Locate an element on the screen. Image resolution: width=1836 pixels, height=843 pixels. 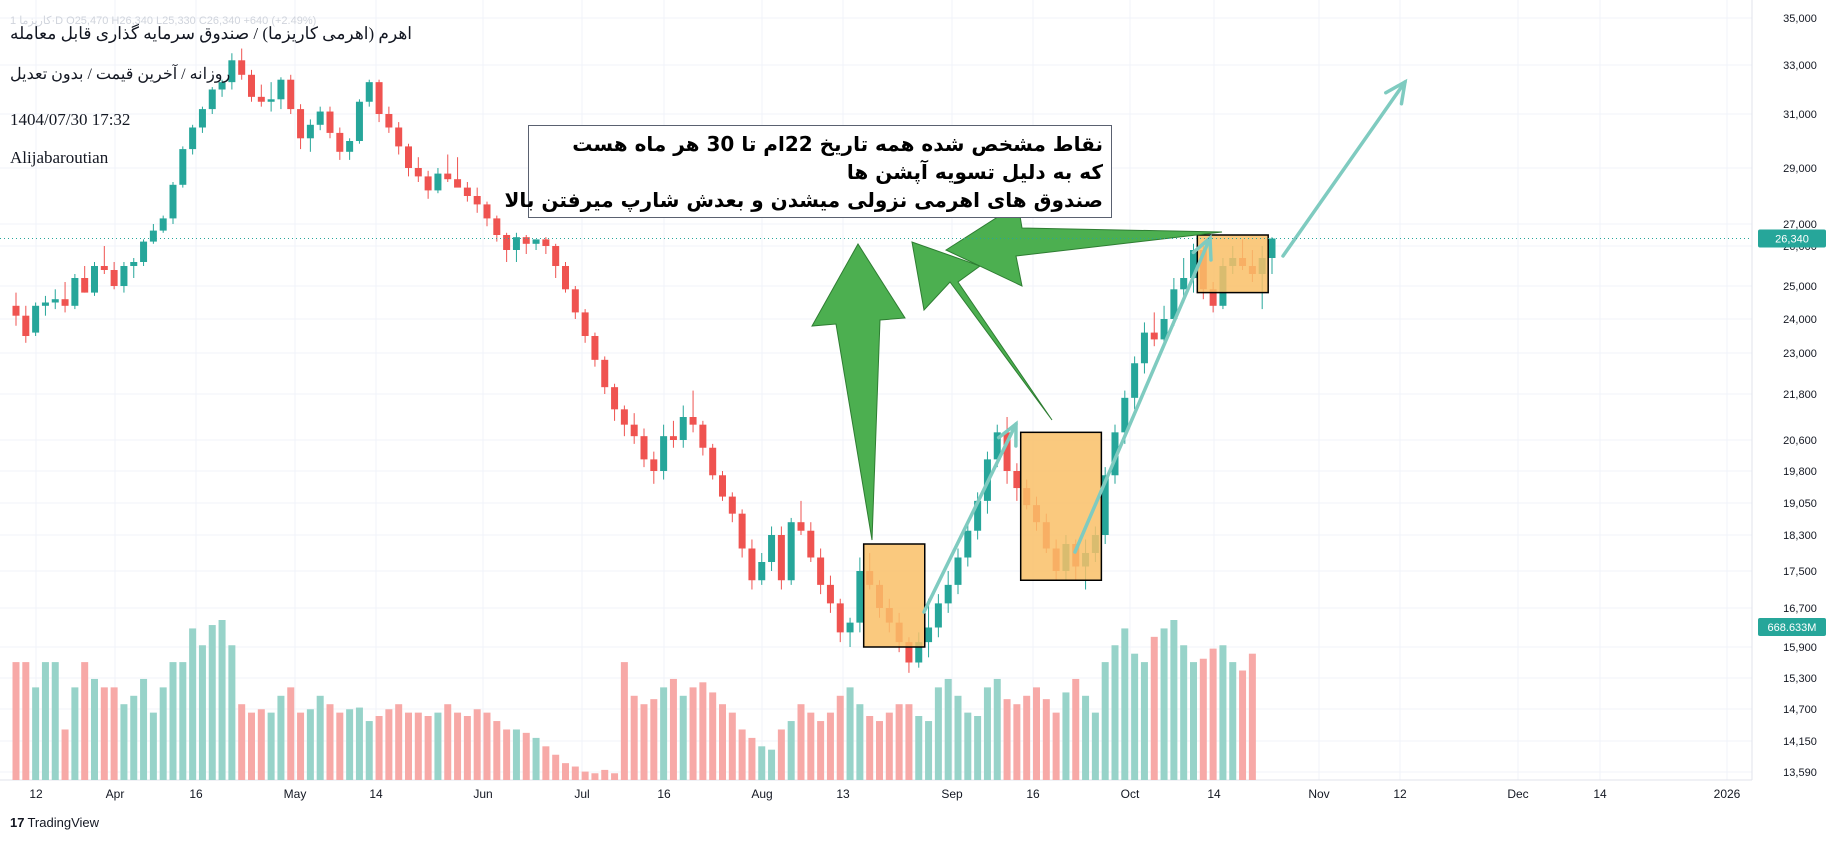
price-tick-label: 17,500 is located at coordinates (1800, 572).